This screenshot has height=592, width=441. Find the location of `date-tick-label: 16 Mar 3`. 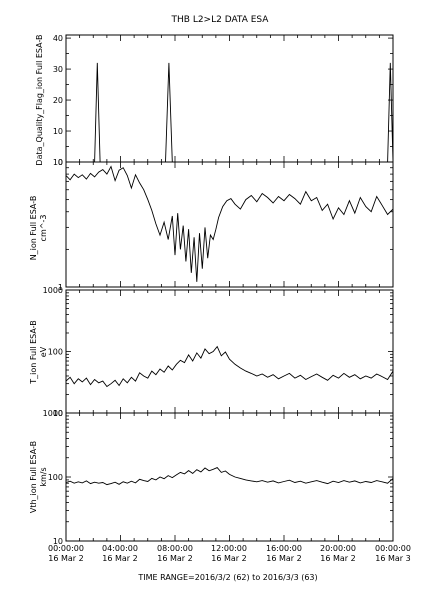

date-tick-label: 16 Mar 3 is located at coordinates (392, 558).